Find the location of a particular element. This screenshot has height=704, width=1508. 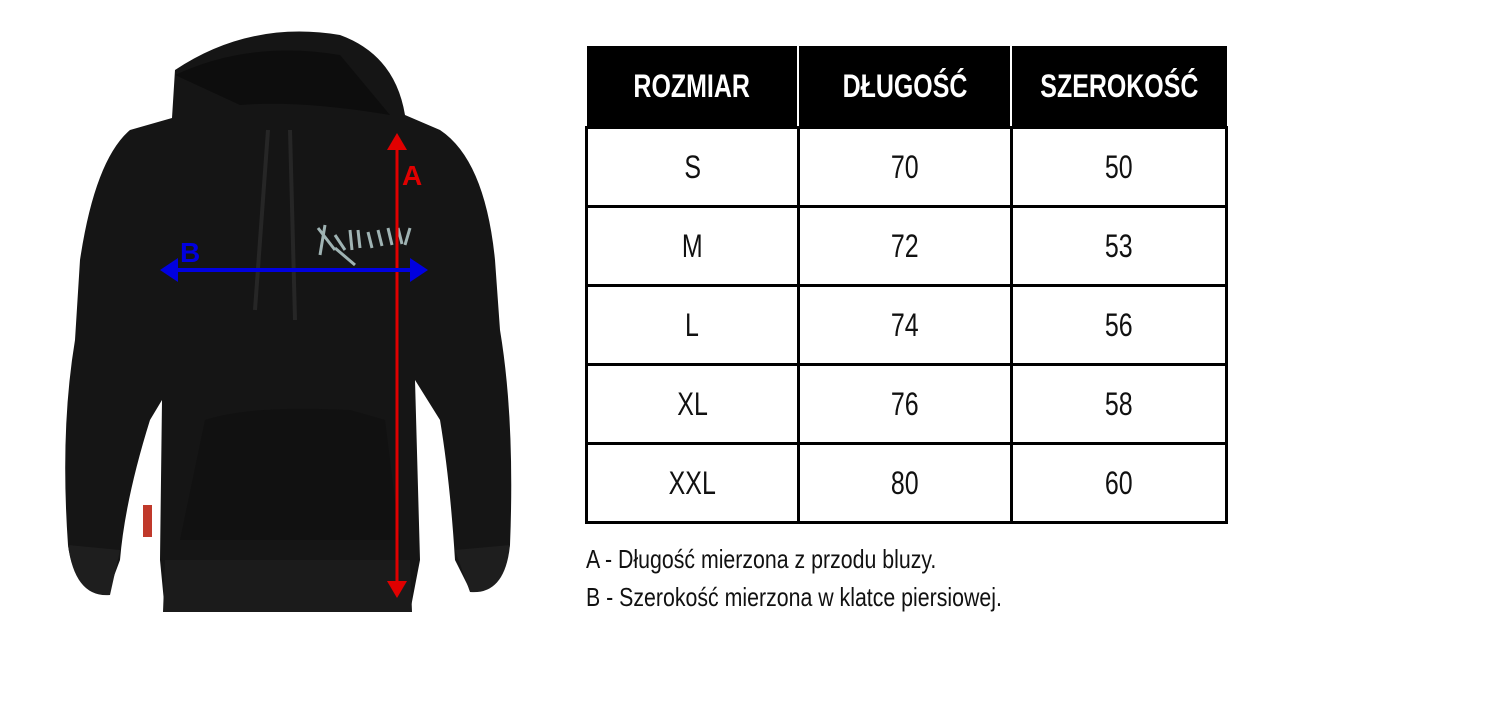

table-row: XL 76 58 is located at coordinates (907, 404).